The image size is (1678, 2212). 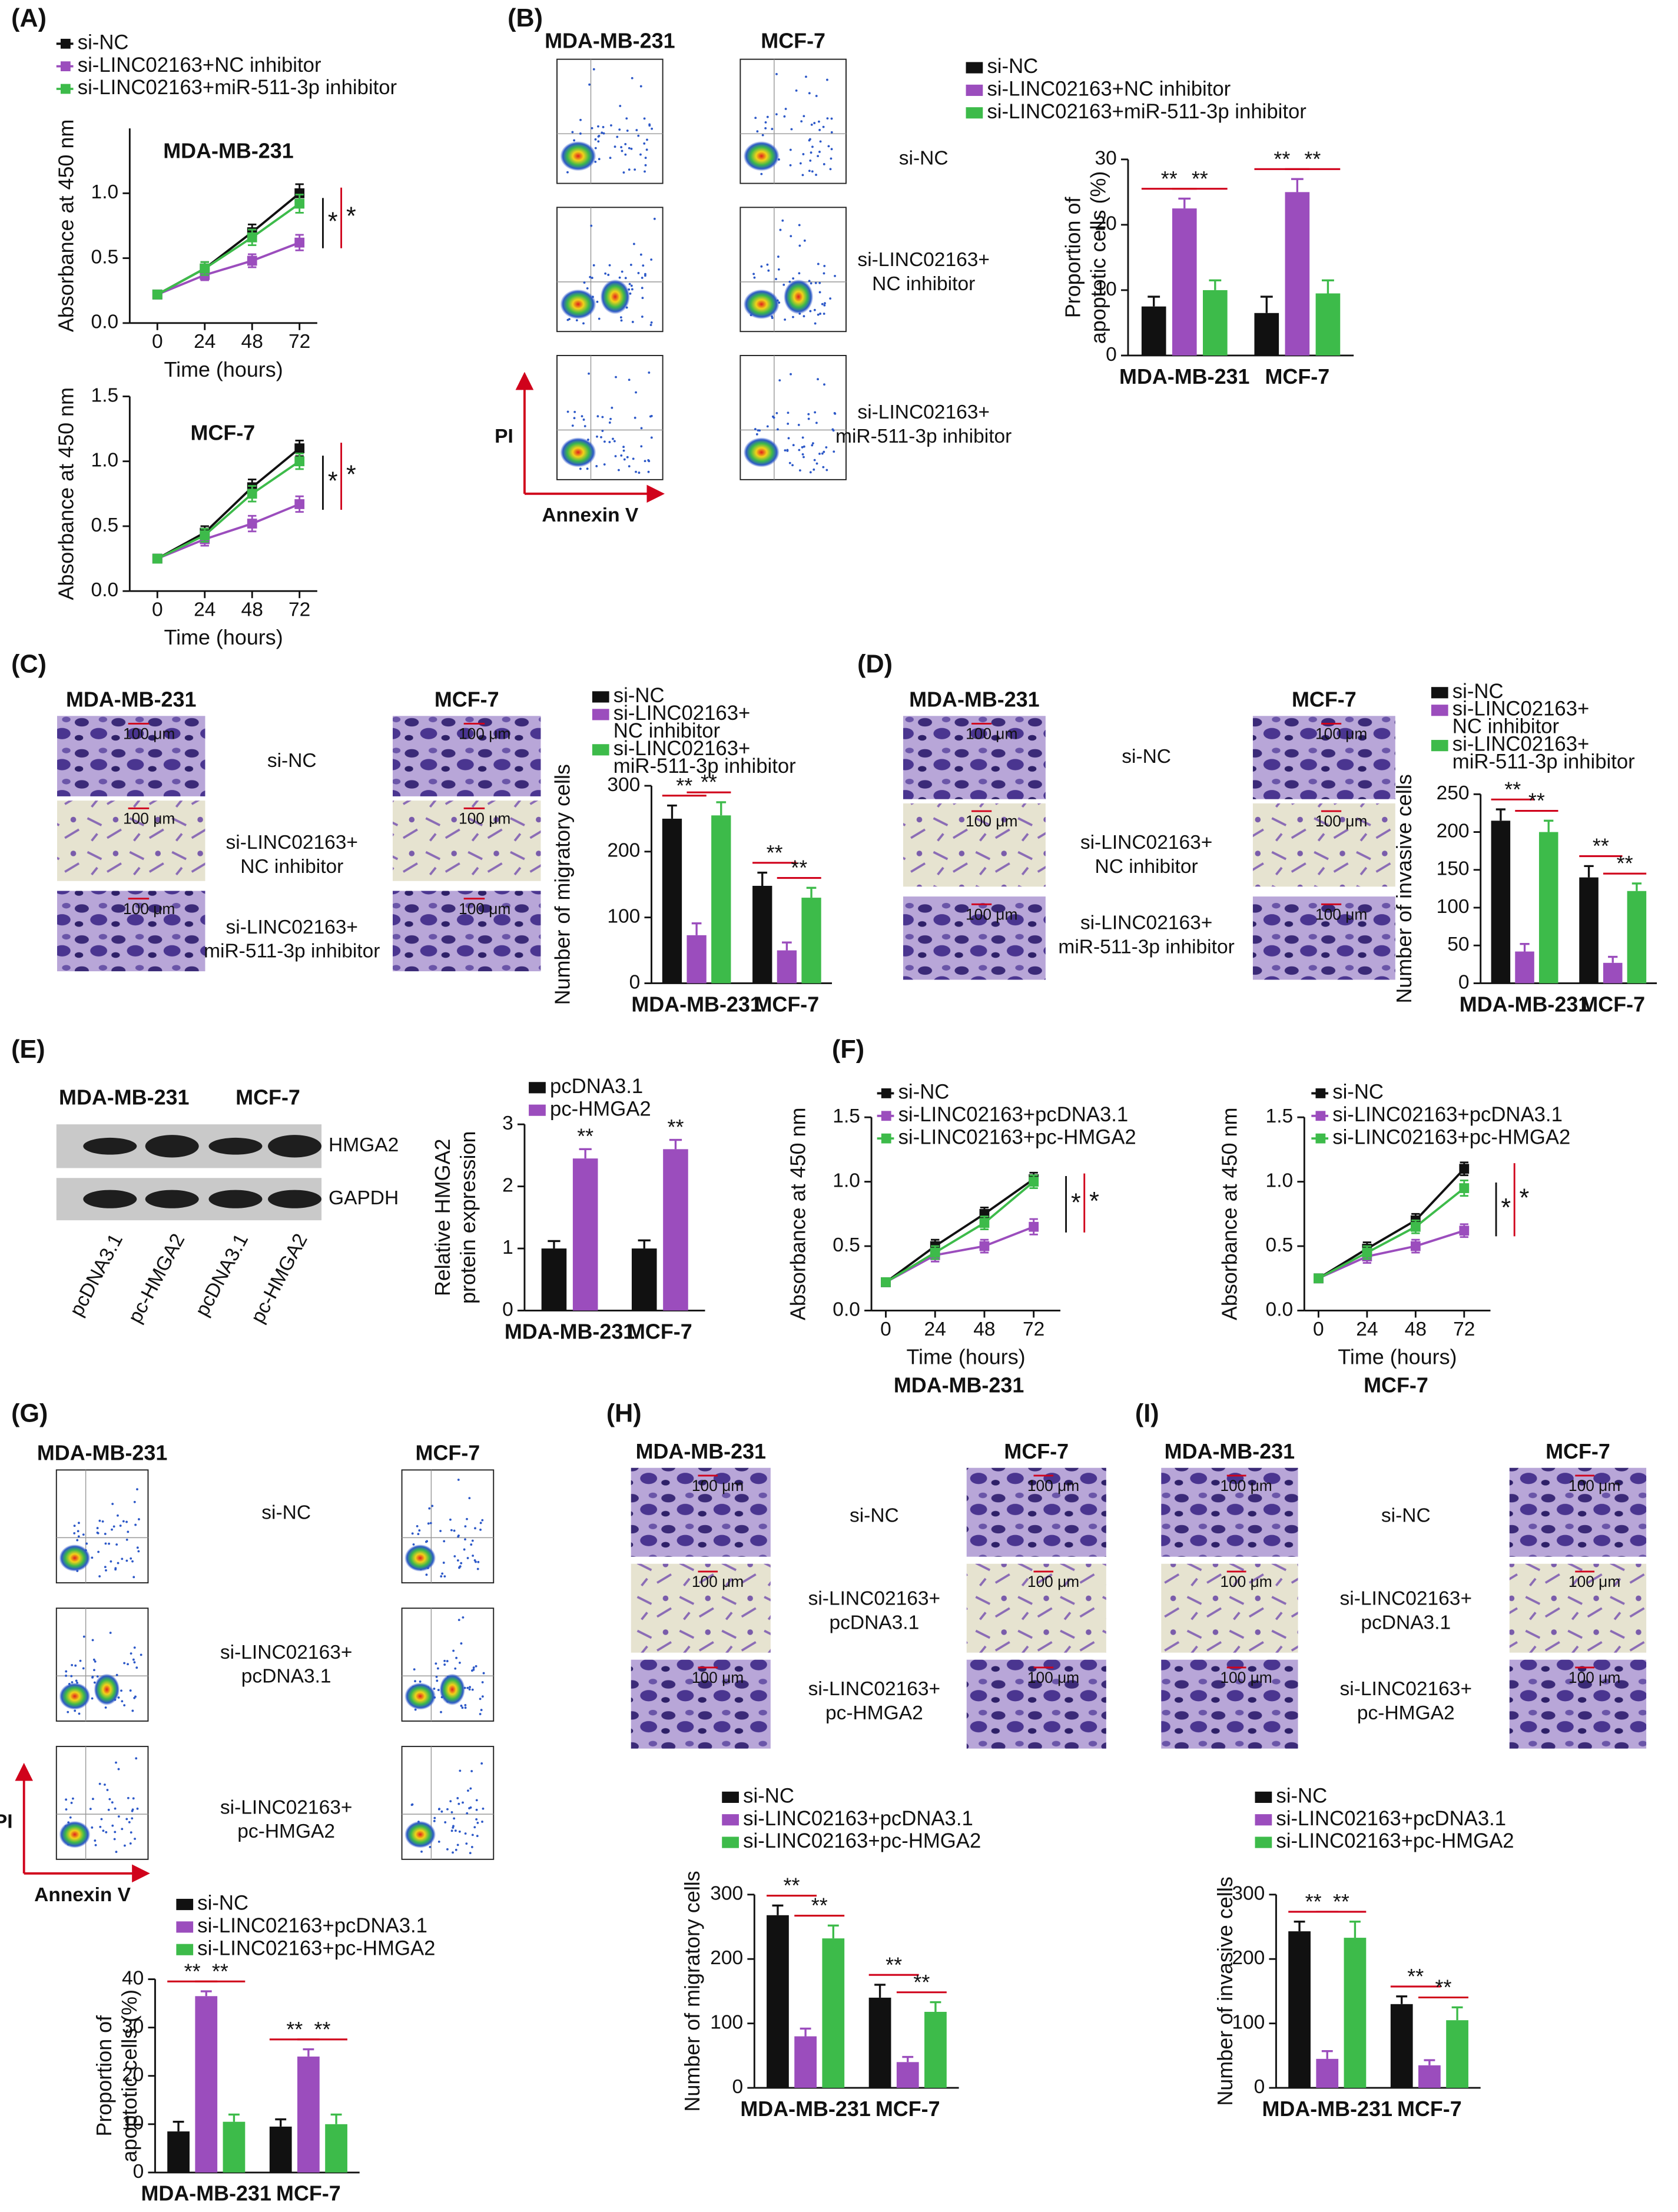 I want to click on line, so click(x=228, y=249).